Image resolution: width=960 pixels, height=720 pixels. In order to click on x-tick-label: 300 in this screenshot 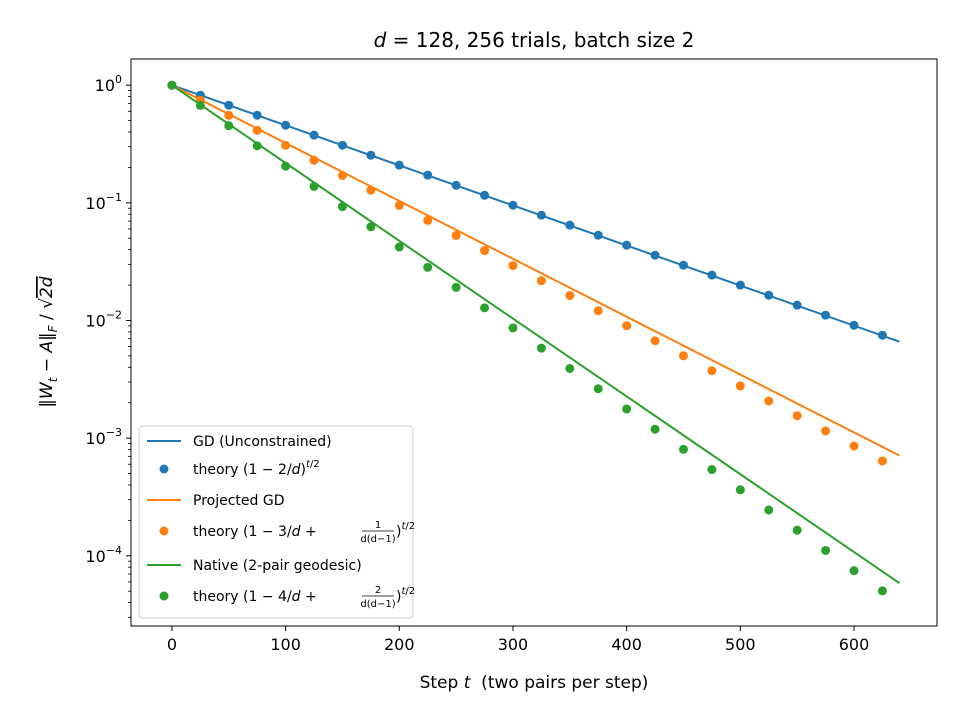, I will do `click(513, 644)`.